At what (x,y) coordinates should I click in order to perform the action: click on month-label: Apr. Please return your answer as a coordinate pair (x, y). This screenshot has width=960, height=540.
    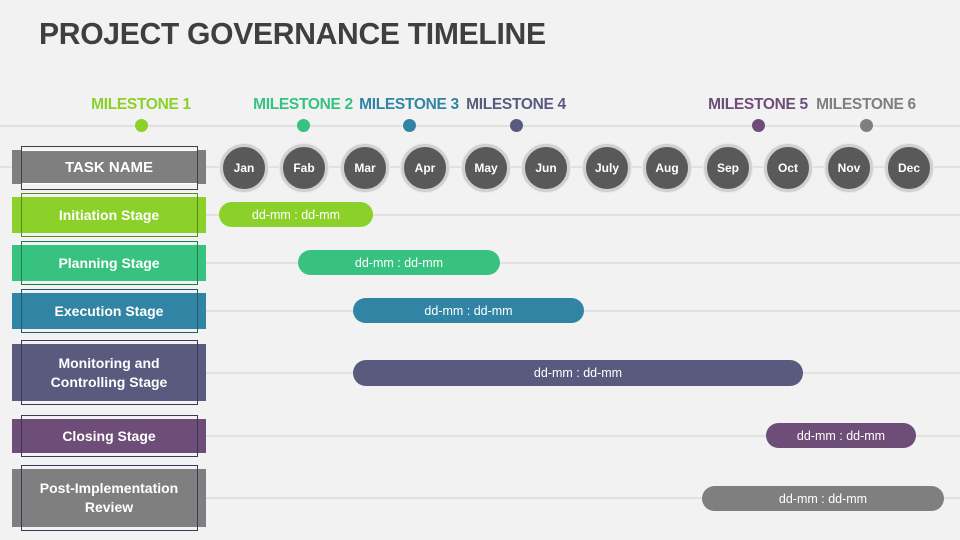
    Looking at the image, I should click on (425, 168).